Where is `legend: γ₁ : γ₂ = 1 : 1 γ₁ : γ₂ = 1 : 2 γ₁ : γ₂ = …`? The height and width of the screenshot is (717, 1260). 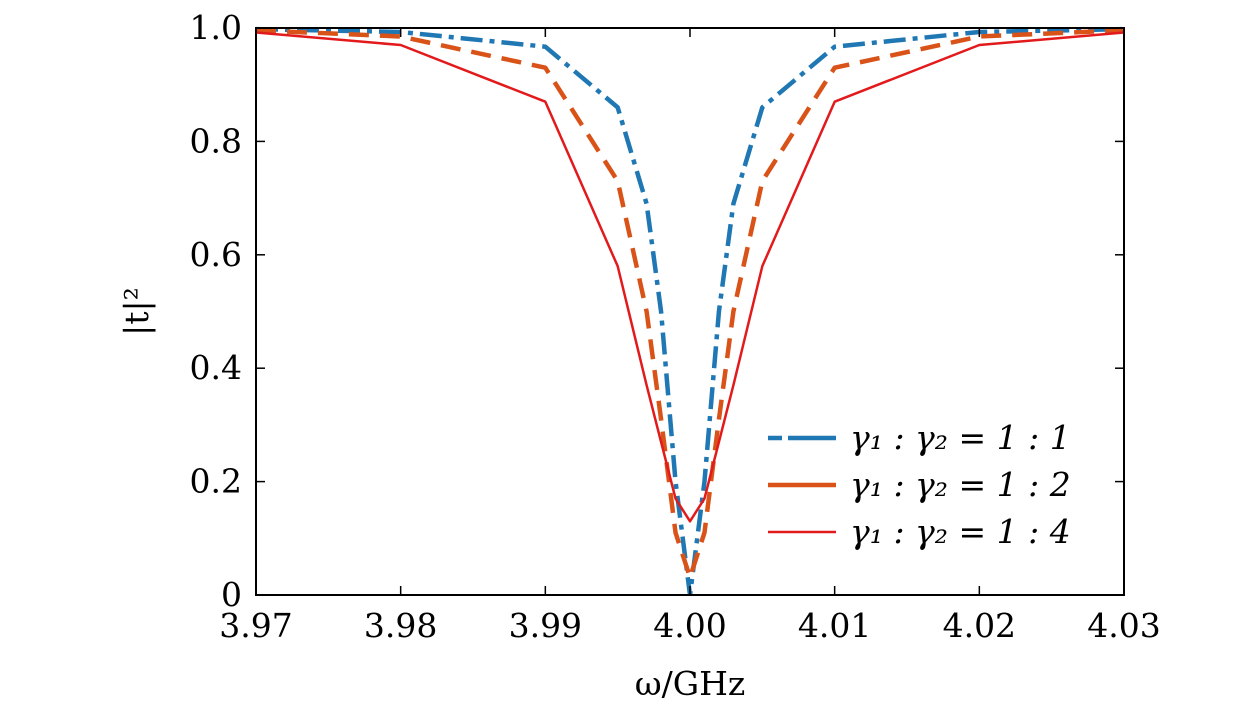
legend: γ₁ : γ₂ = 1 : 1 γ₁ : γ₂ = 1 : 2 γ₁ : γ₂ = … is located at coordinates (919, 484).